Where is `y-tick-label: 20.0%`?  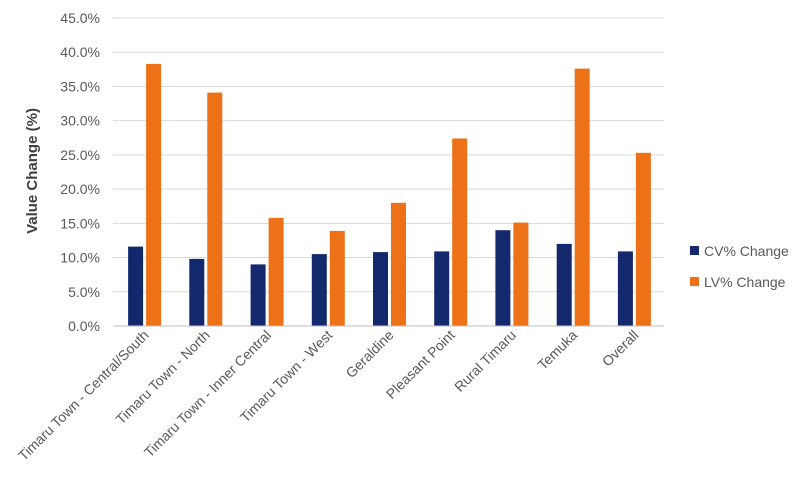
y-tick-label: 20.0% is located at coordinates (80, 189).